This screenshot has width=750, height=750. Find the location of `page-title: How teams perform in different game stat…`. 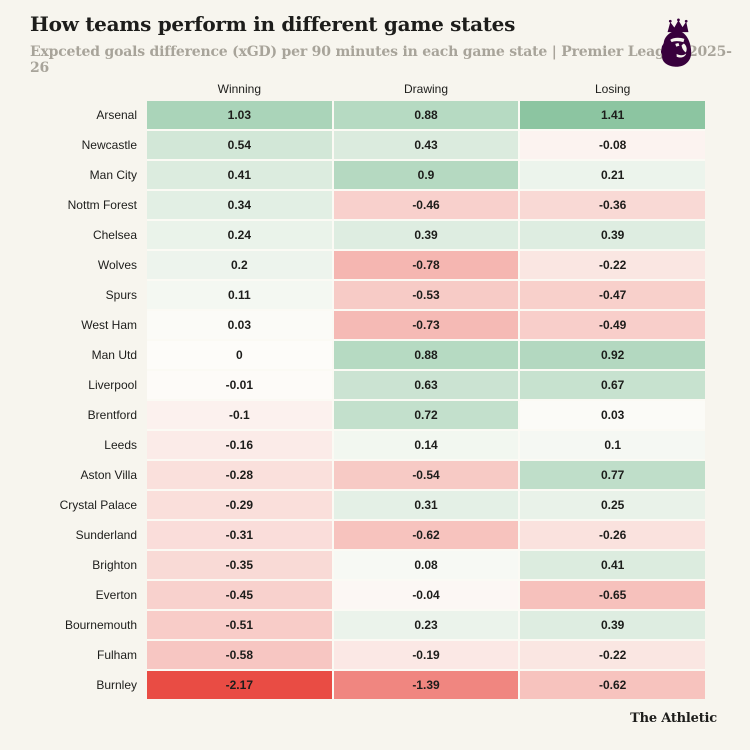

page-title: How teams perform in different game stat… is located at coordinates (273, 24).